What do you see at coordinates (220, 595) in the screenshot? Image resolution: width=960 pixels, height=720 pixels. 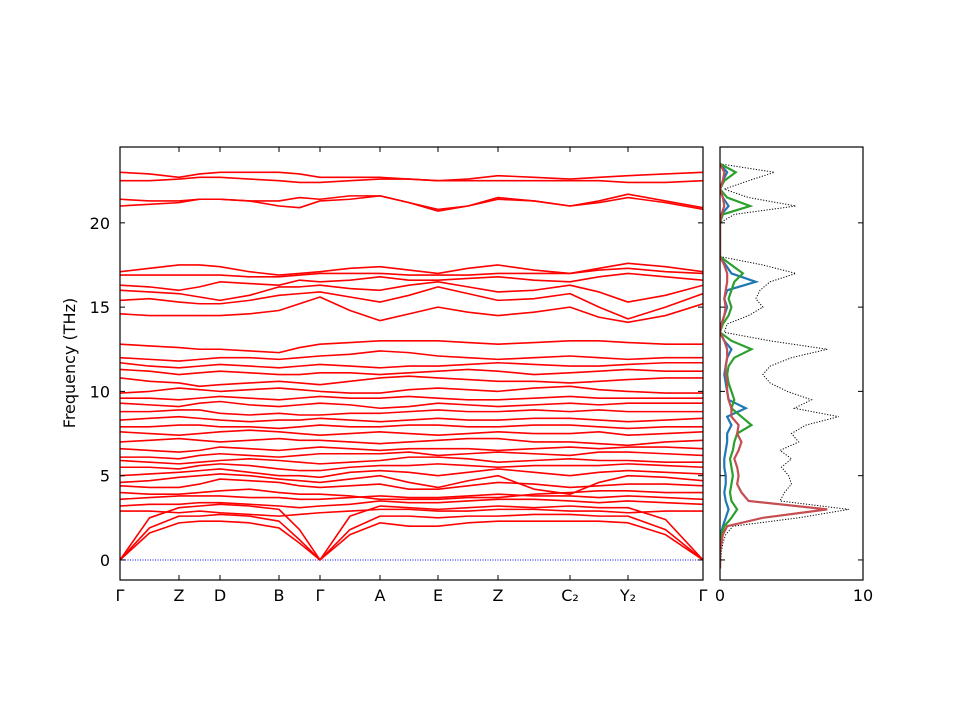 I see `x-tick-label: D` at bounding box center [220, 595].